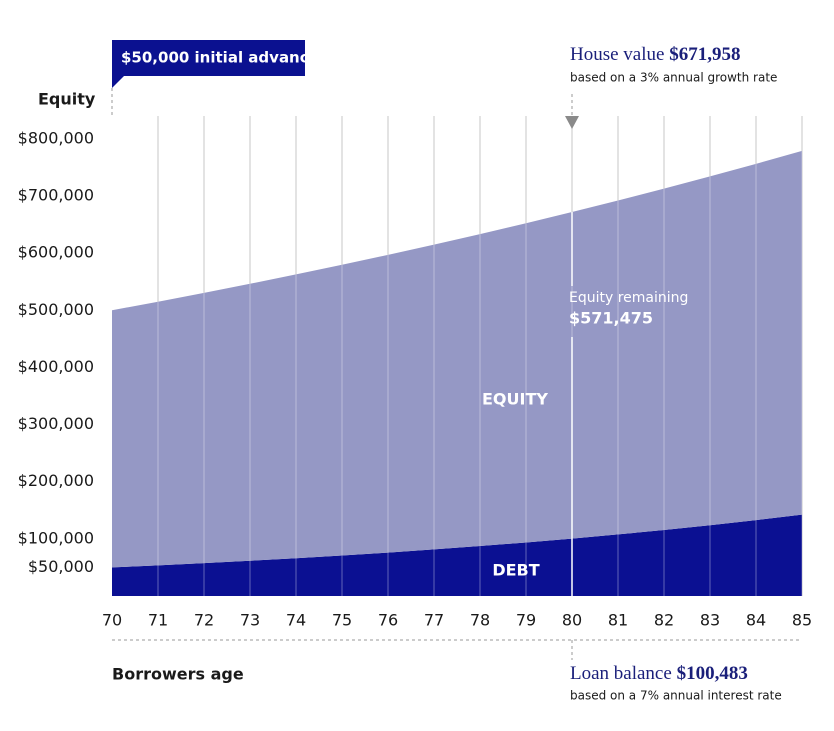  Describe the element at coordinates (178, 674) in the screenshot. I see `x-axis-label: Borrowers age` at that location.